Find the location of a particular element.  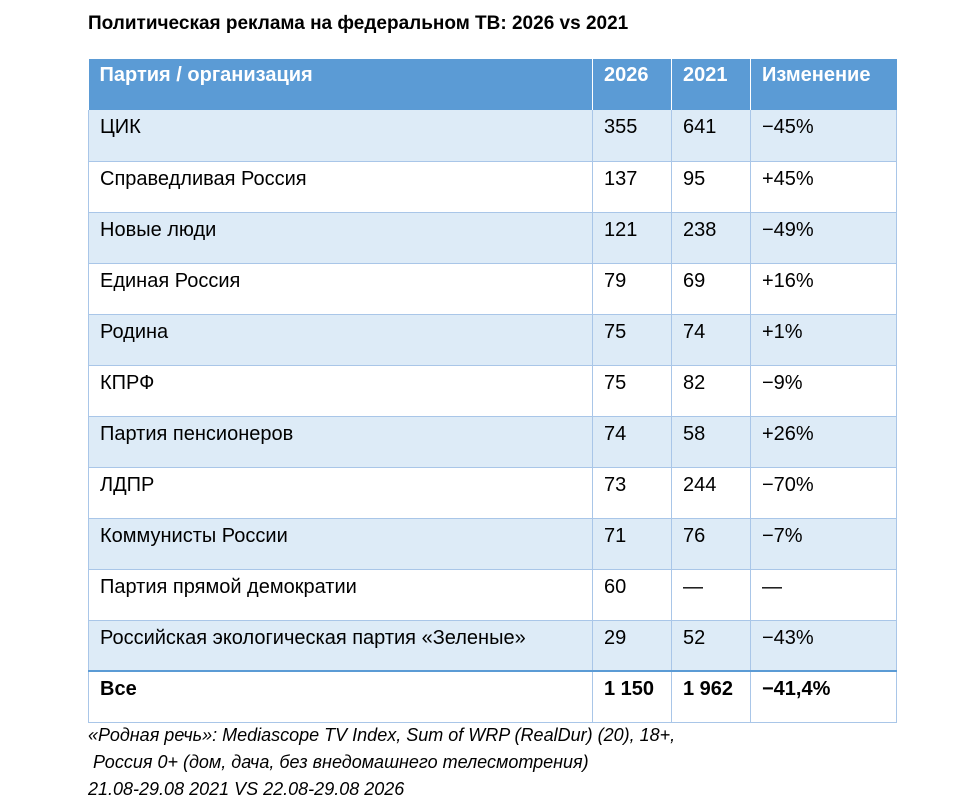

change-cell: −49% is located at coordinates (823, 238).